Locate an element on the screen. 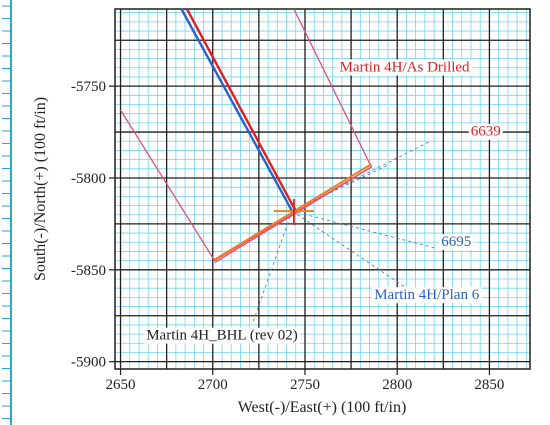 This screenshot has width=550, height=425. bhl-segment-inner is located at coordinates (293, 215).